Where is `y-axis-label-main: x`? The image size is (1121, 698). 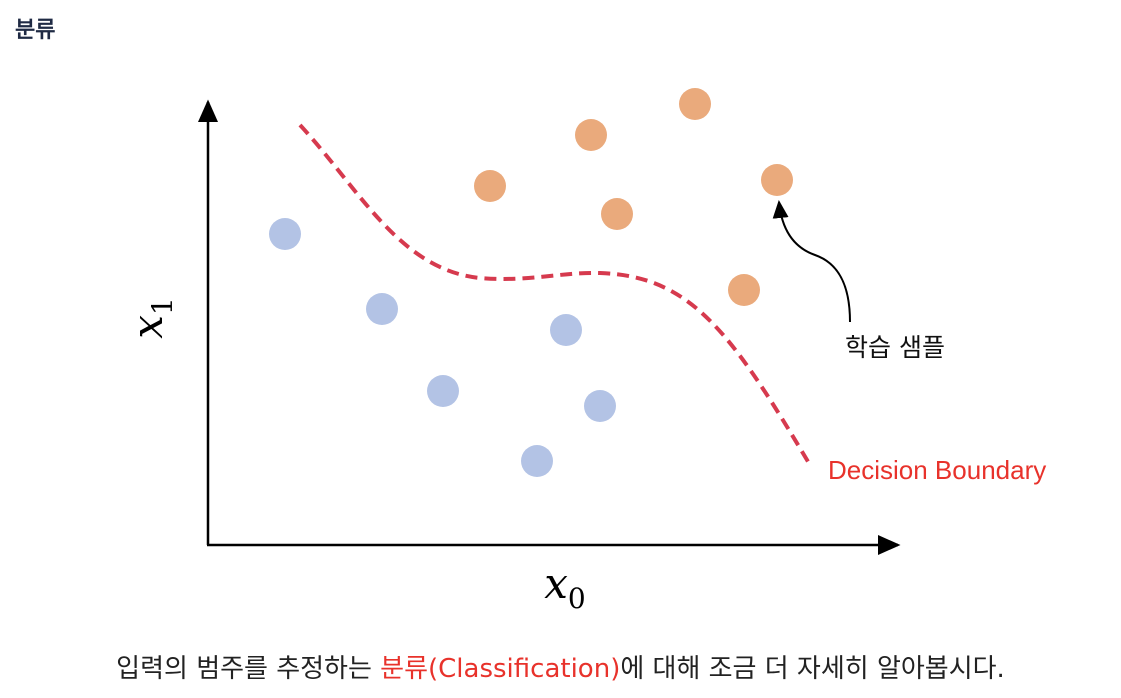 y-axis-label-main: x is located at coordinates (147, 327).